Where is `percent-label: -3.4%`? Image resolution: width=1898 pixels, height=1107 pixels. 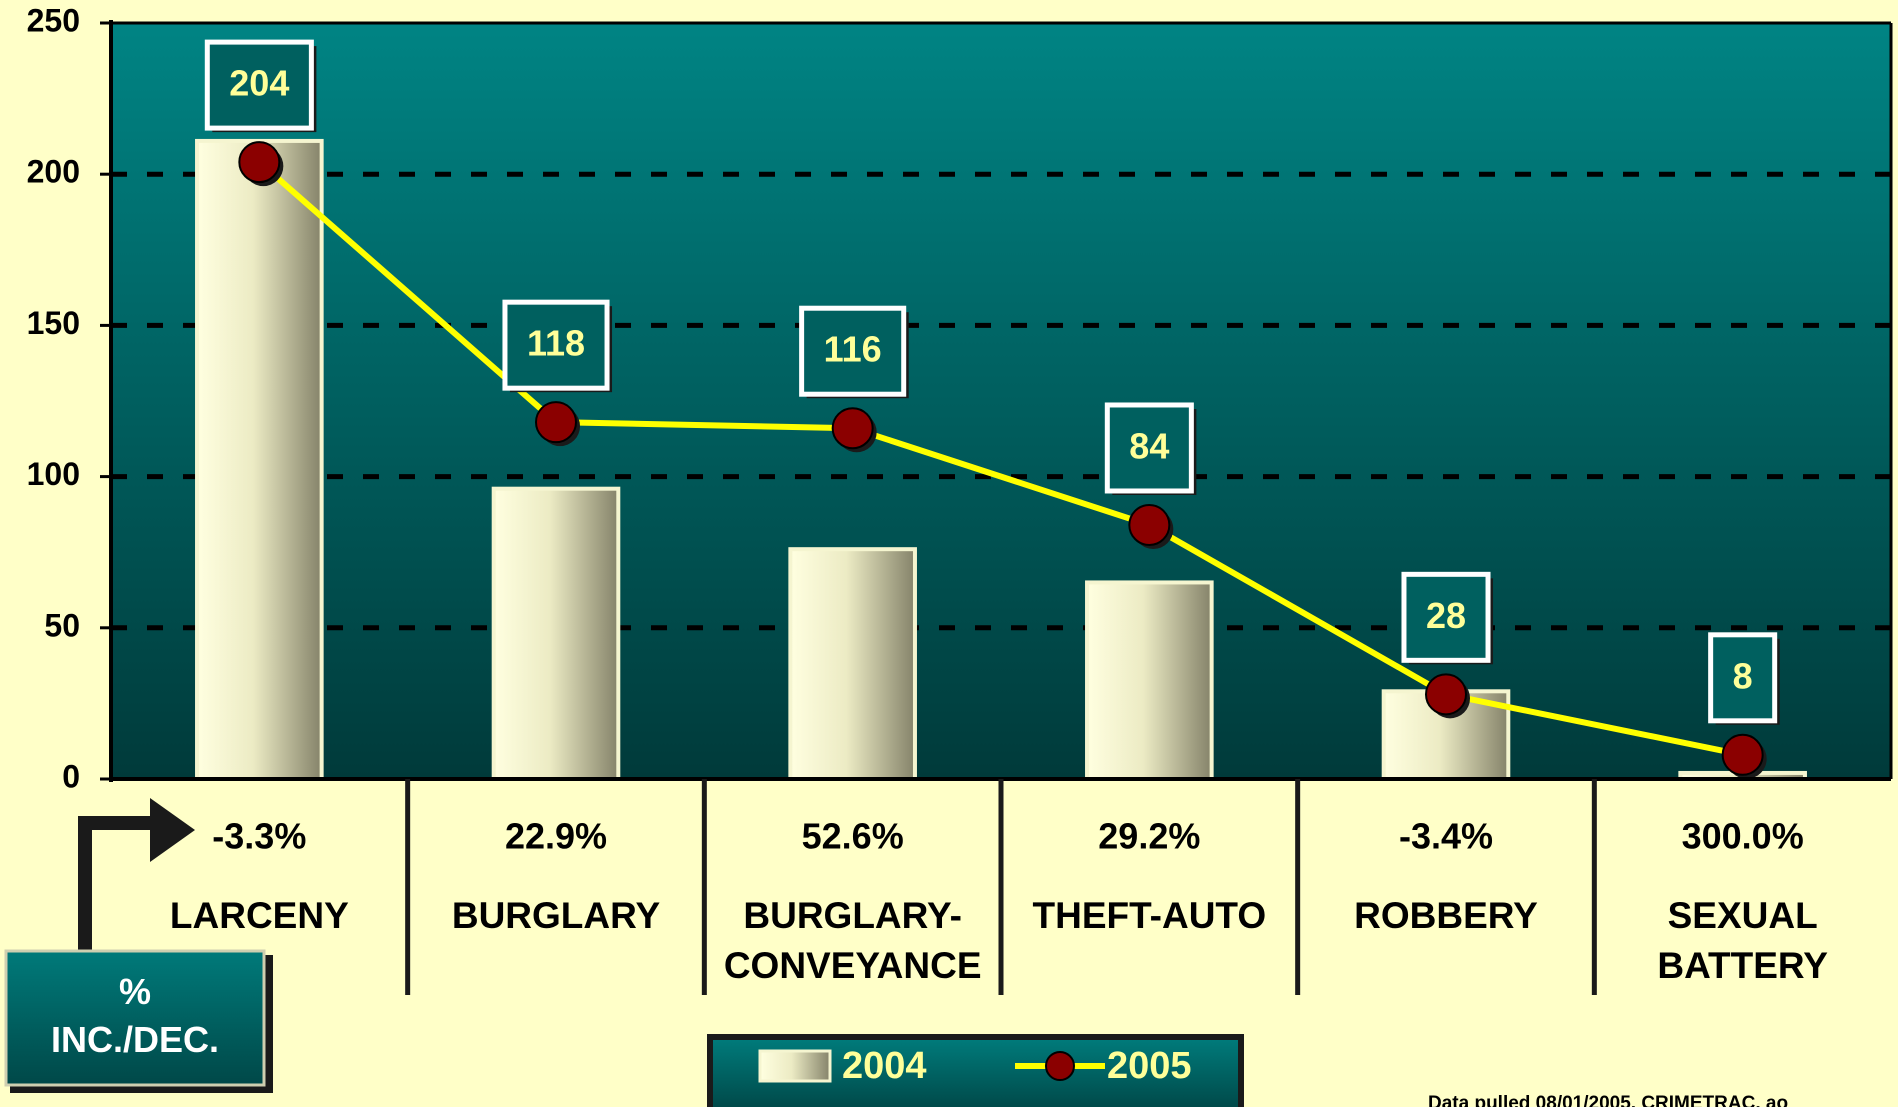 percent-label: -3.4% is located at coordinates (1446, 836).